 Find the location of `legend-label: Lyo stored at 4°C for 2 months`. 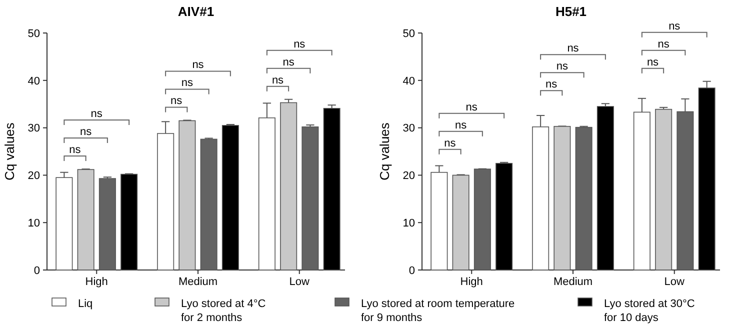

legend-label: Lyo stored at 4°C for 2 months is located at coordinates (223, 311).